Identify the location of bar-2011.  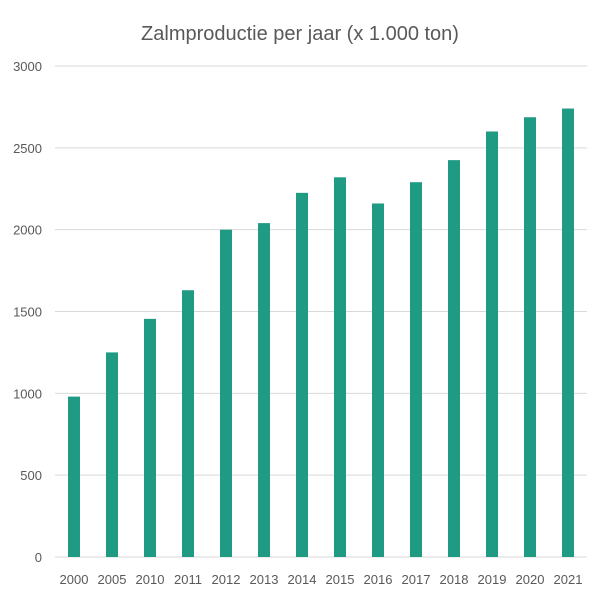
(188, 423).